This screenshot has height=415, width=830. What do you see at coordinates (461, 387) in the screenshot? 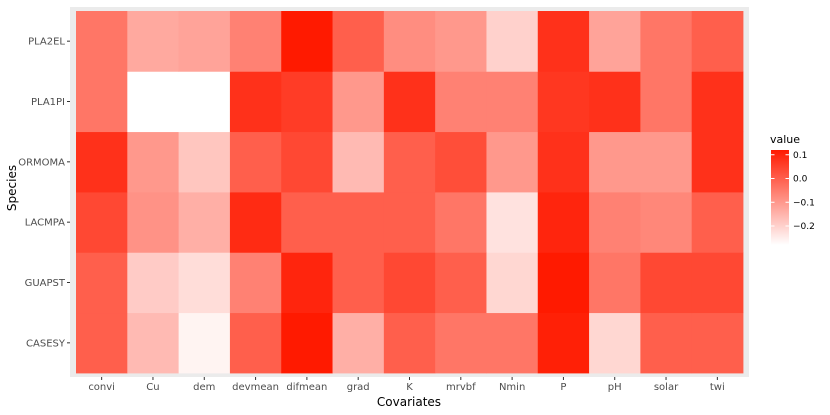
I see `x-tick-label: mrvbf` at bounding box center [461, 387].